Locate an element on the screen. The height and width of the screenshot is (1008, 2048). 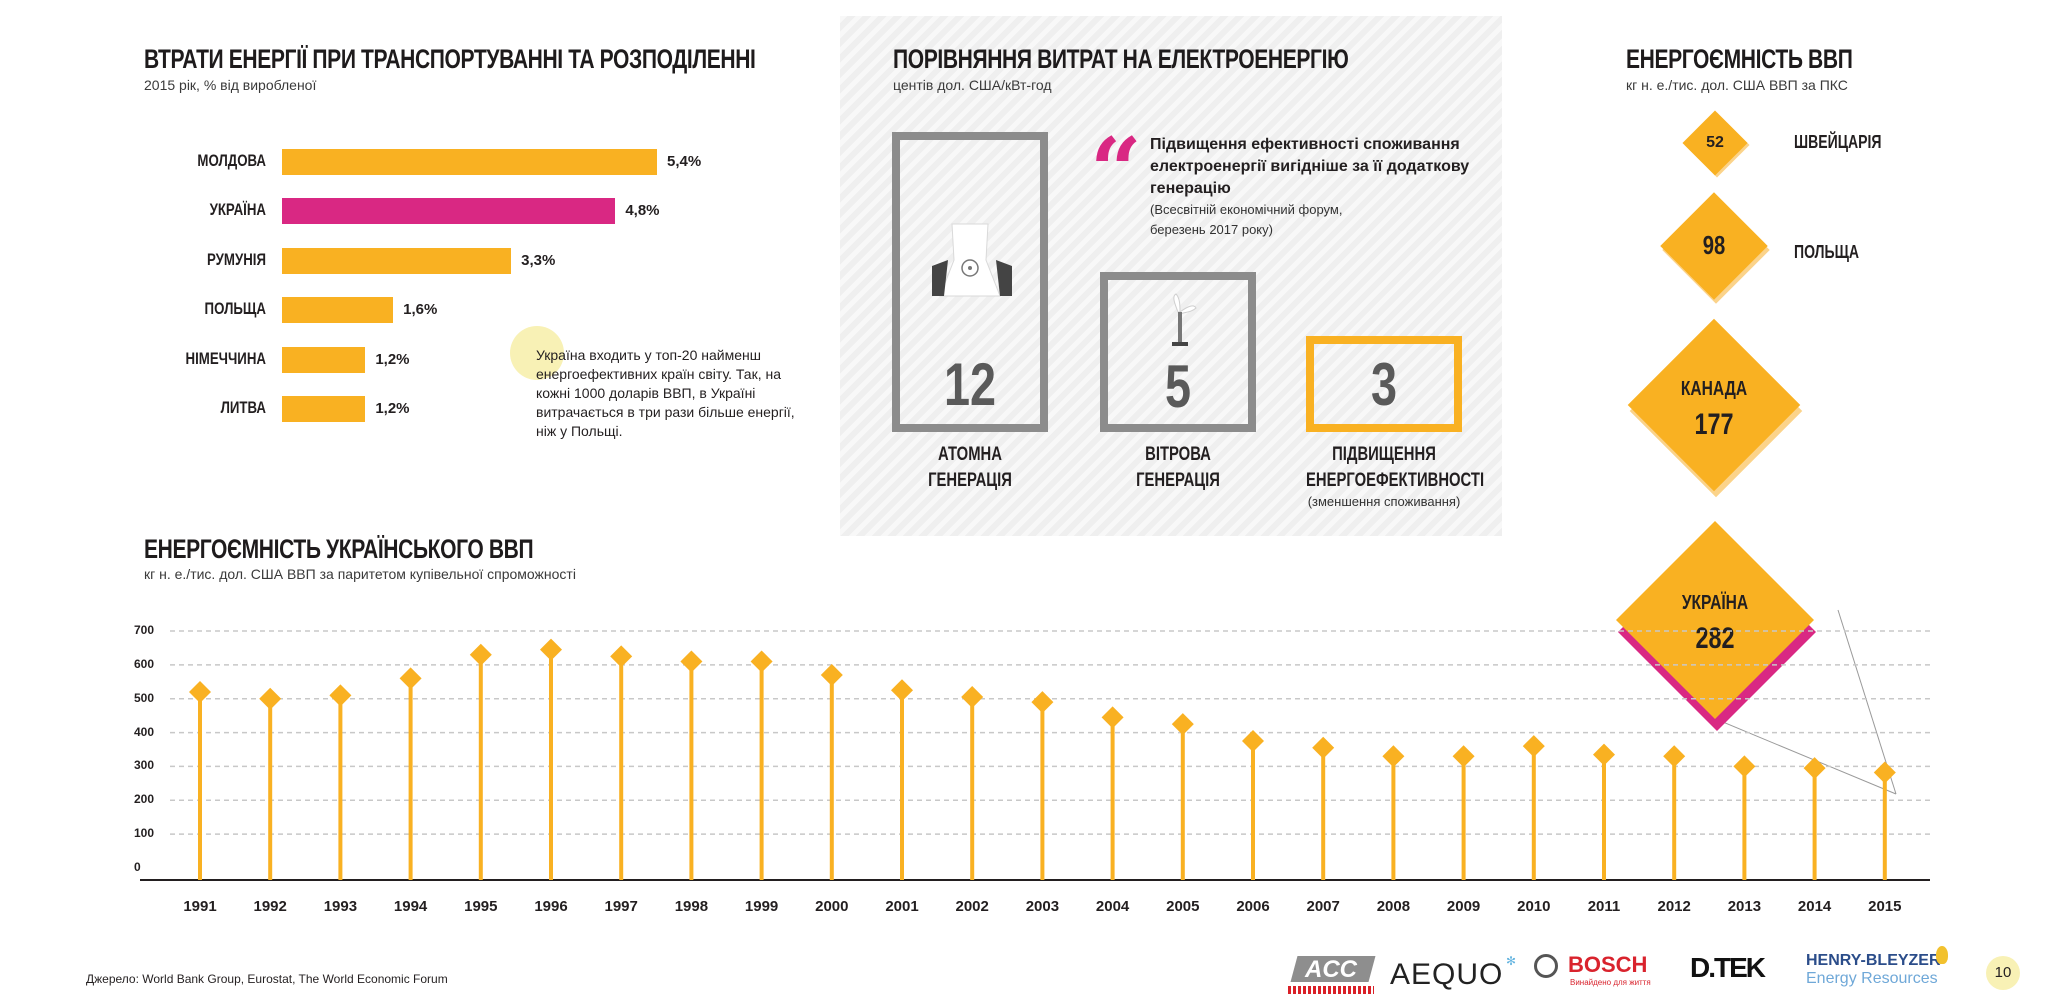
wind-cost-value: 5 is located at coordinates (1178, 386).